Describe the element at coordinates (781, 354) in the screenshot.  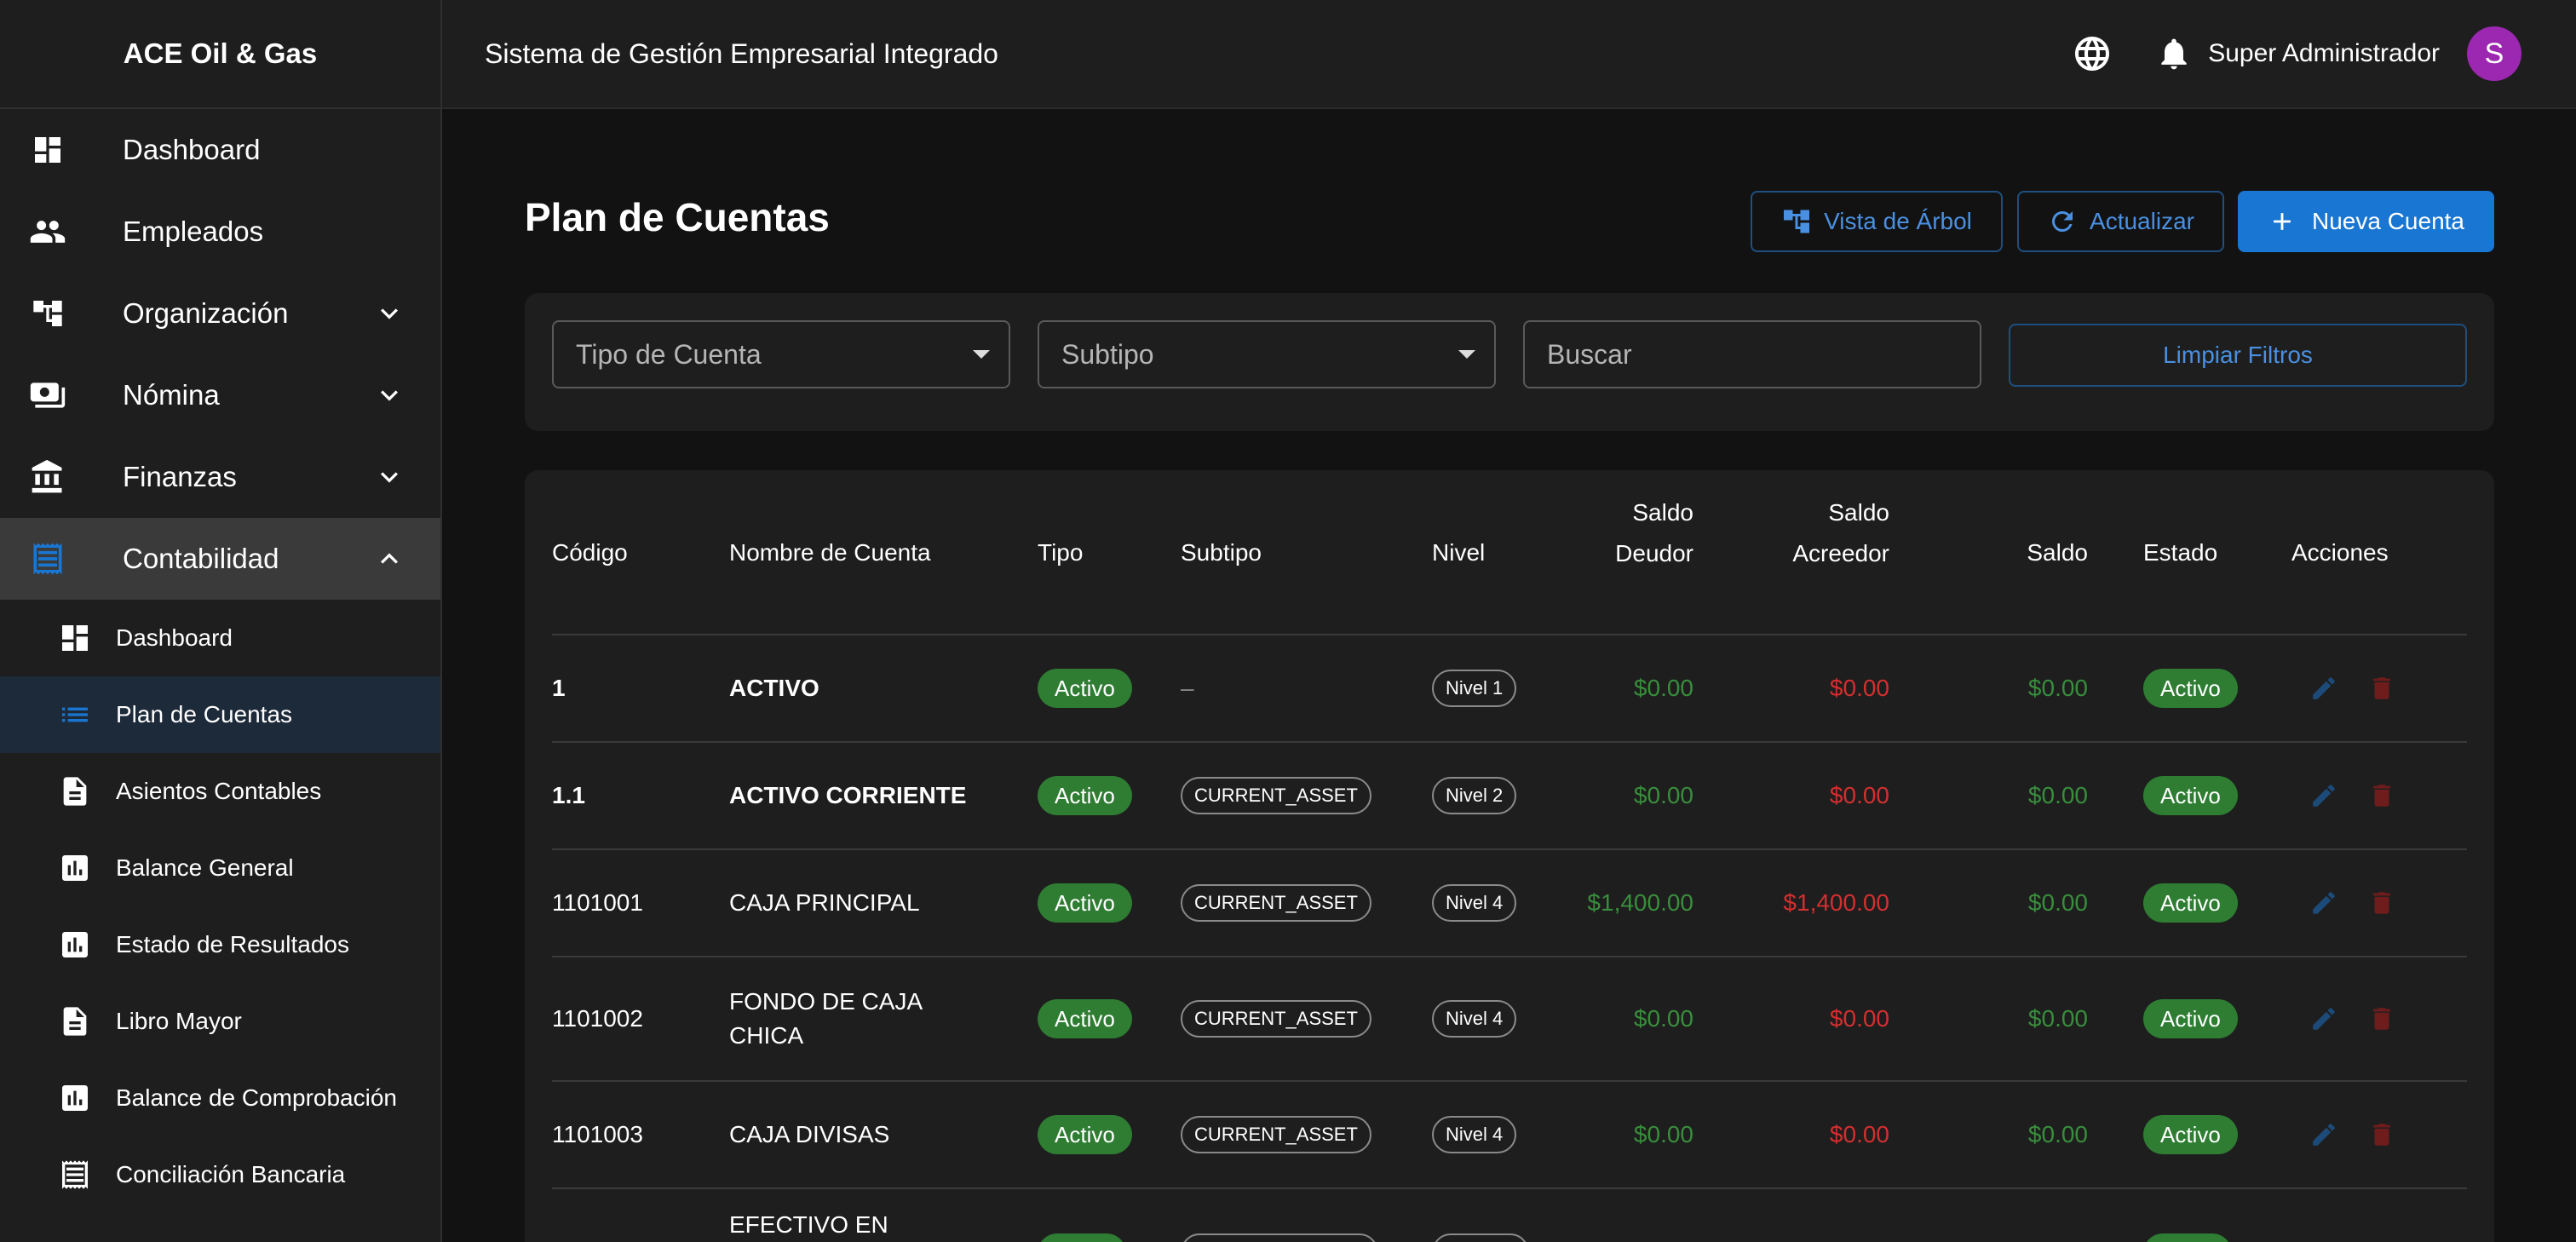
I see `account-type-select: Tipo de Cuenta` at that location.